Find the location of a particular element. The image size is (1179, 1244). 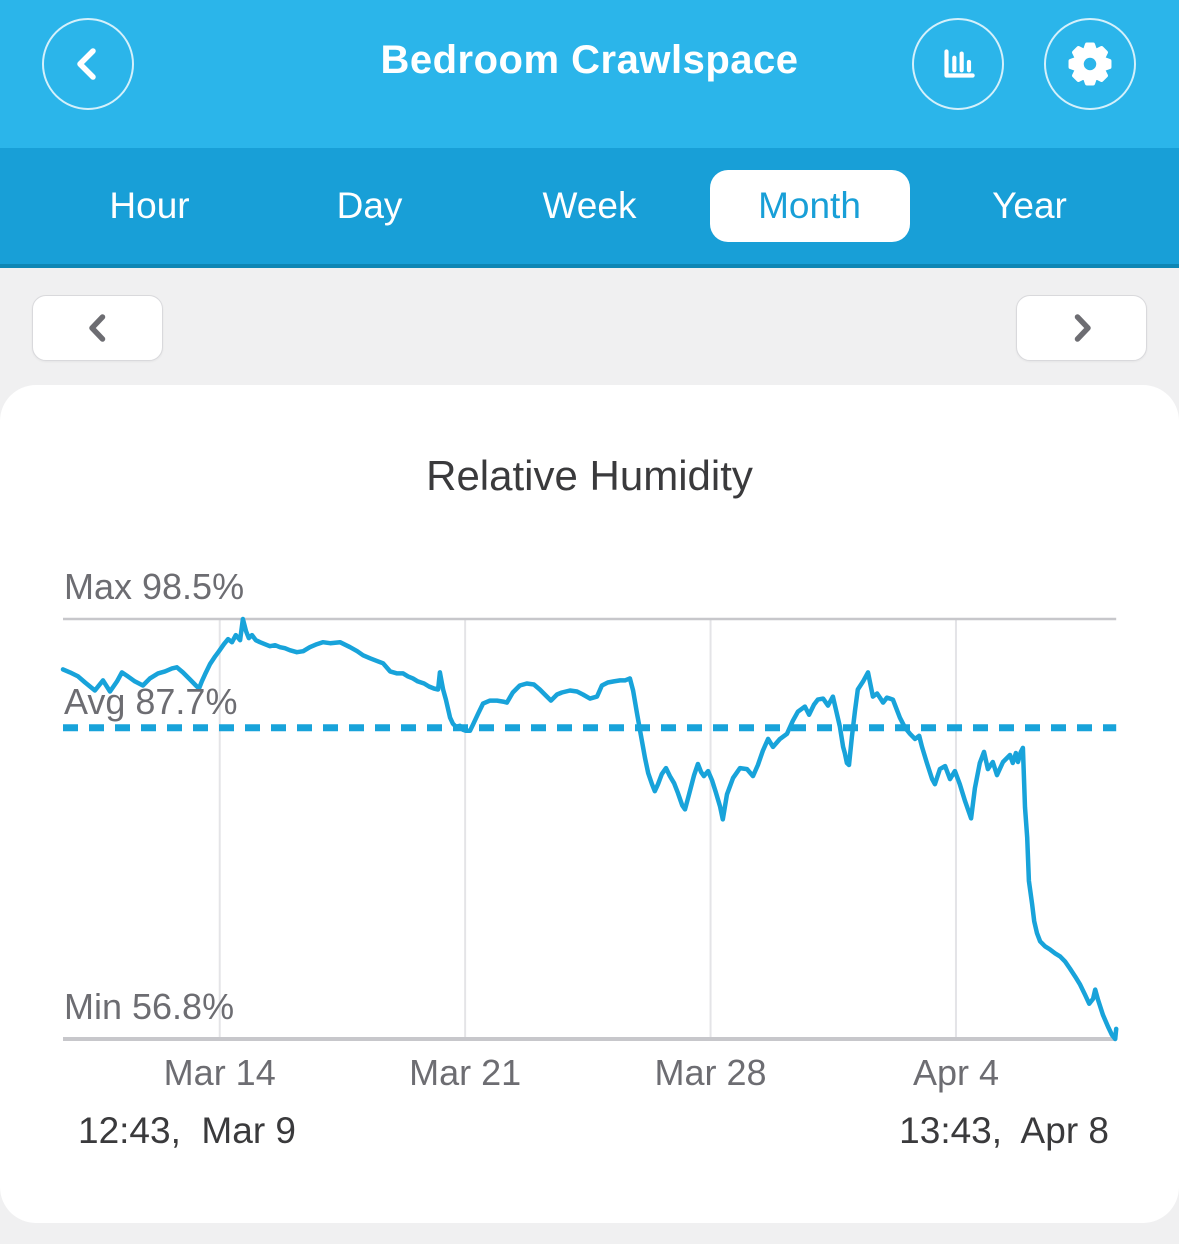

time-range-tabs: Hour Day Week Month Year is located at coordinates (589, 208).